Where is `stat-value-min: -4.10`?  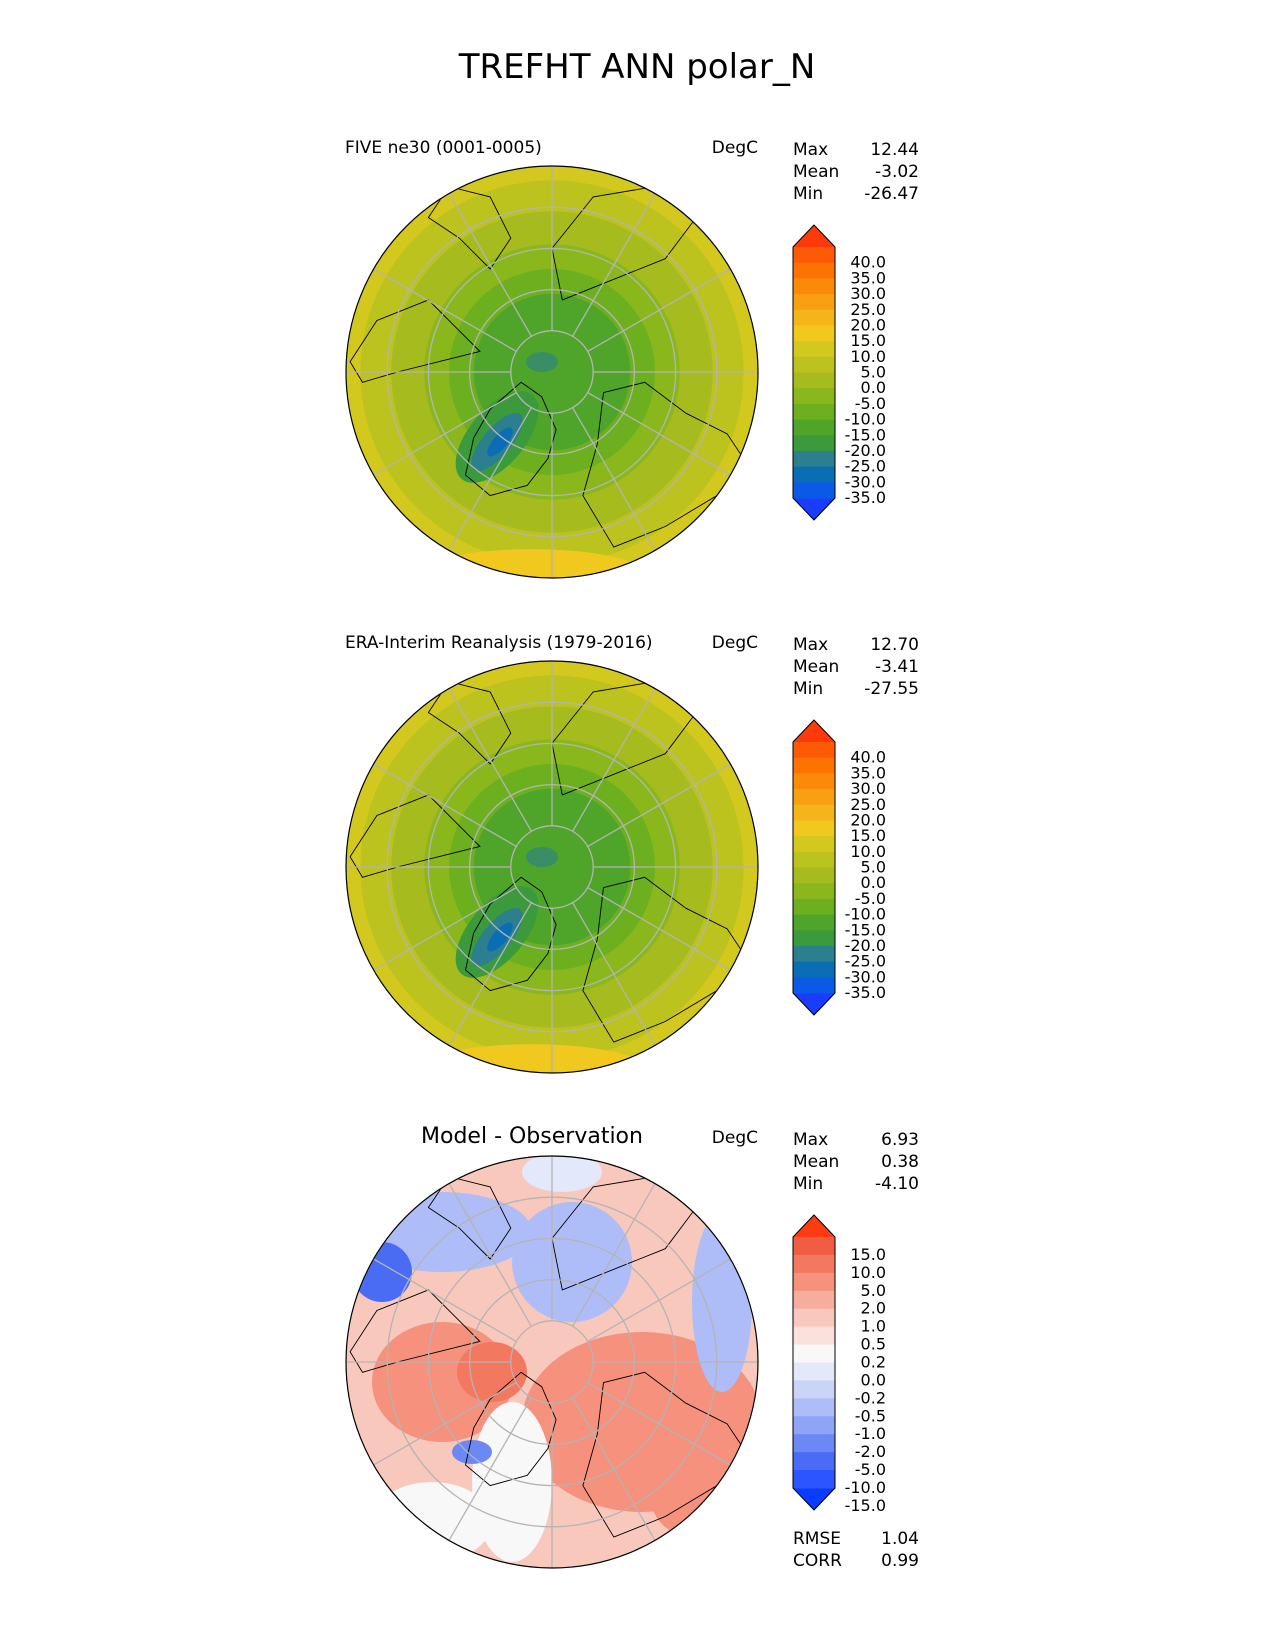 stat-value-min: -4.10 is located at coordinates (897, 1184).